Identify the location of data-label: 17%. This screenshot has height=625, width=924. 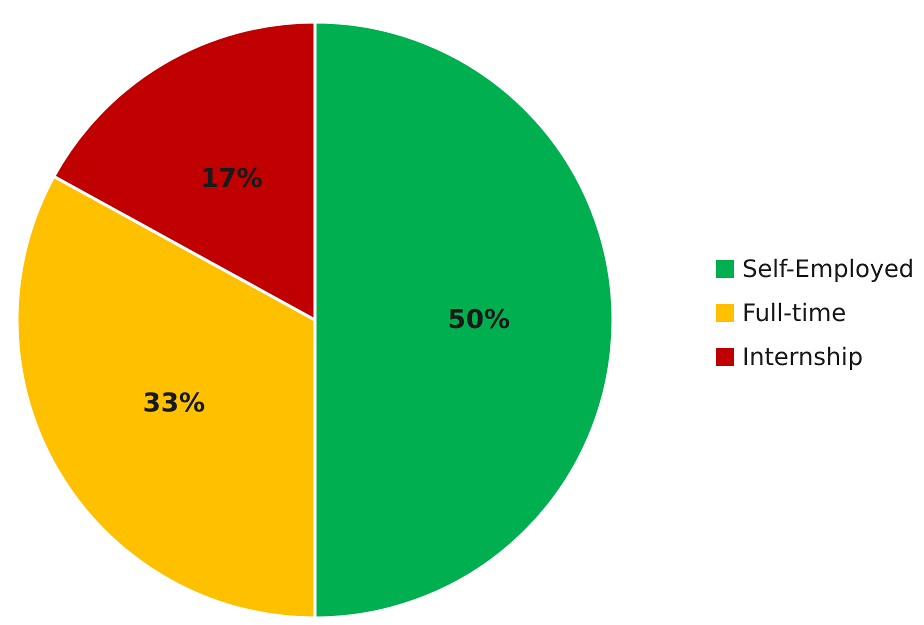
(231, 179).